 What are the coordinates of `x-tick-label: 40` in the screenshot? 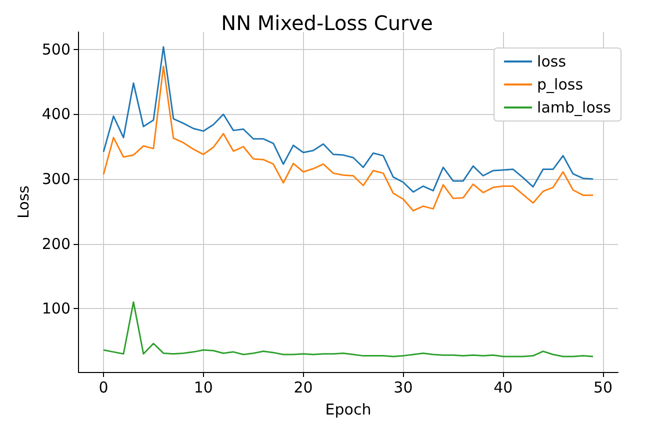 It's located at (503, 387).